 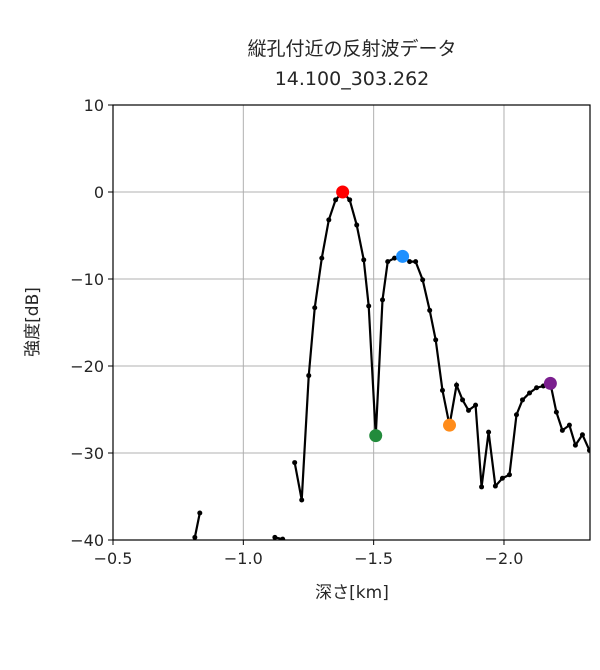 What do you see at coordinates (373, 558) in the screenshot?
I see `x-tick-label: −1.5` at bounding box center [373, 558].